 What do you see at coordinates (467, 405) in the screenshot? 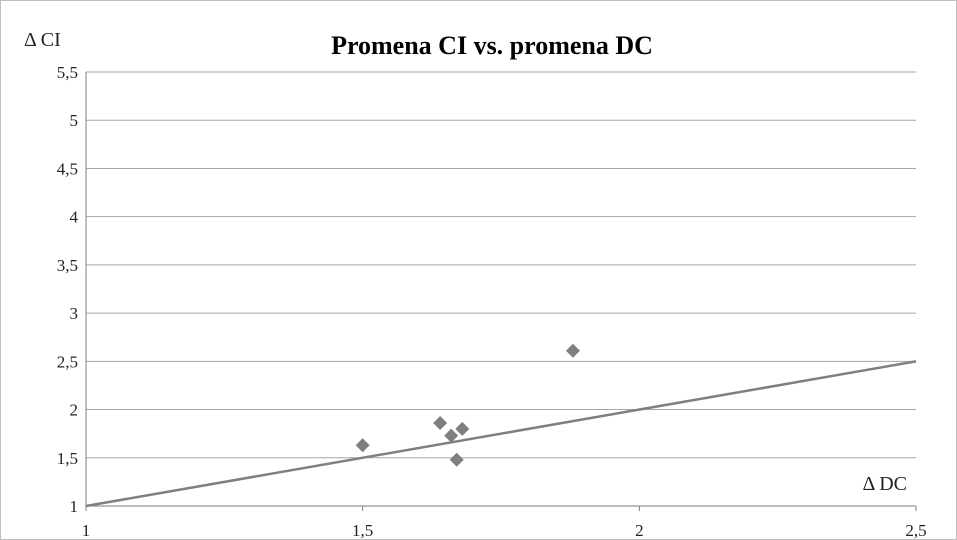
I see `data-points` at bounding box center [467, 405].